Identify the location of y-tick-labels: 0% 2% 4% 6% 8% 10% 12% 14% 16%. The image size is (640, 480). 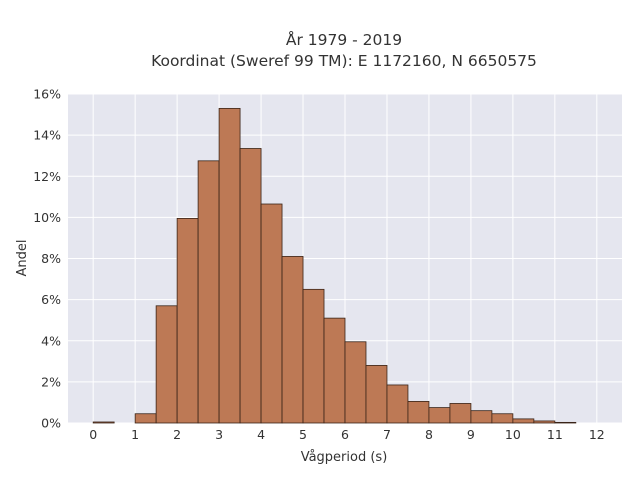
(47, 259).